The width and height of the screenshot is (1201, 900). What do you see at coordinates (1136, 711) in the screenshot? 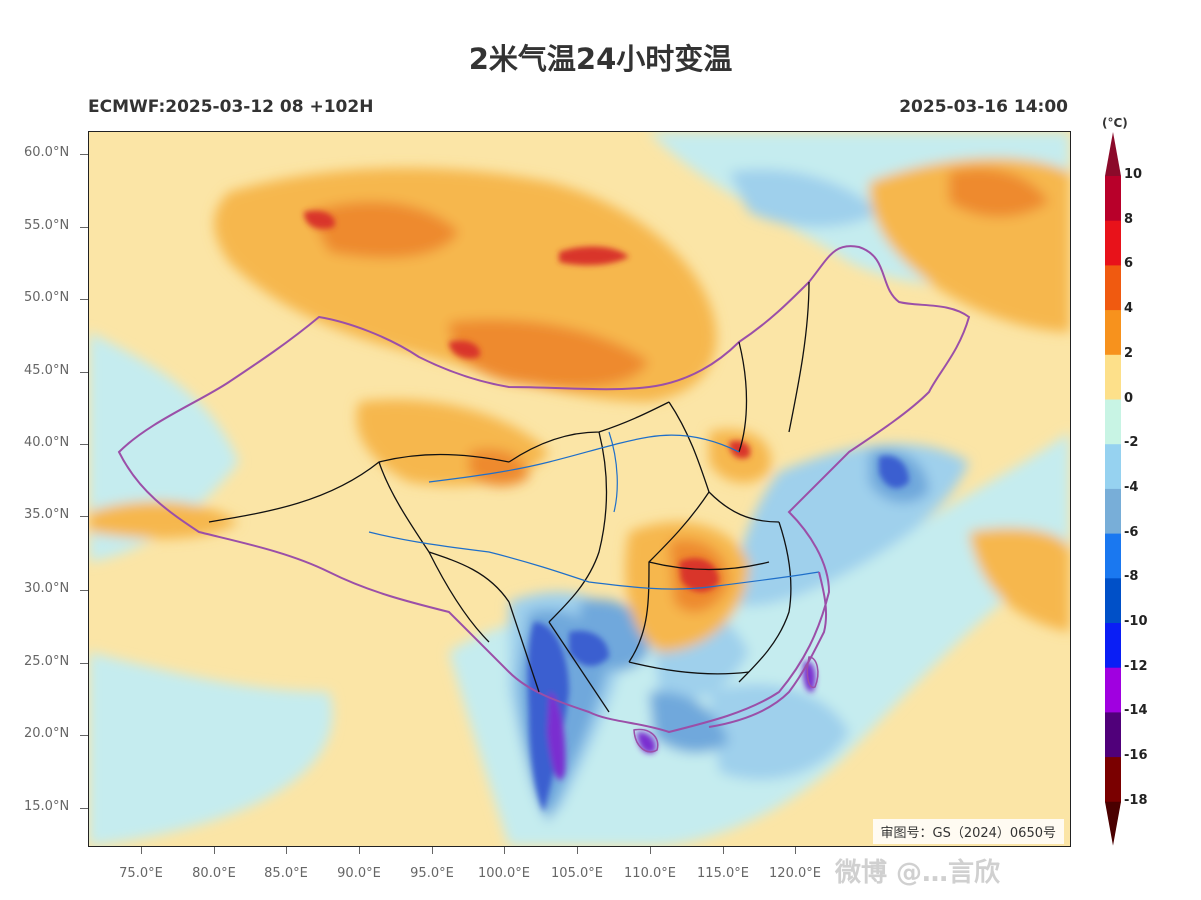
I see `colorbar-tick-label: -14` at bounding box center [1136, 711].